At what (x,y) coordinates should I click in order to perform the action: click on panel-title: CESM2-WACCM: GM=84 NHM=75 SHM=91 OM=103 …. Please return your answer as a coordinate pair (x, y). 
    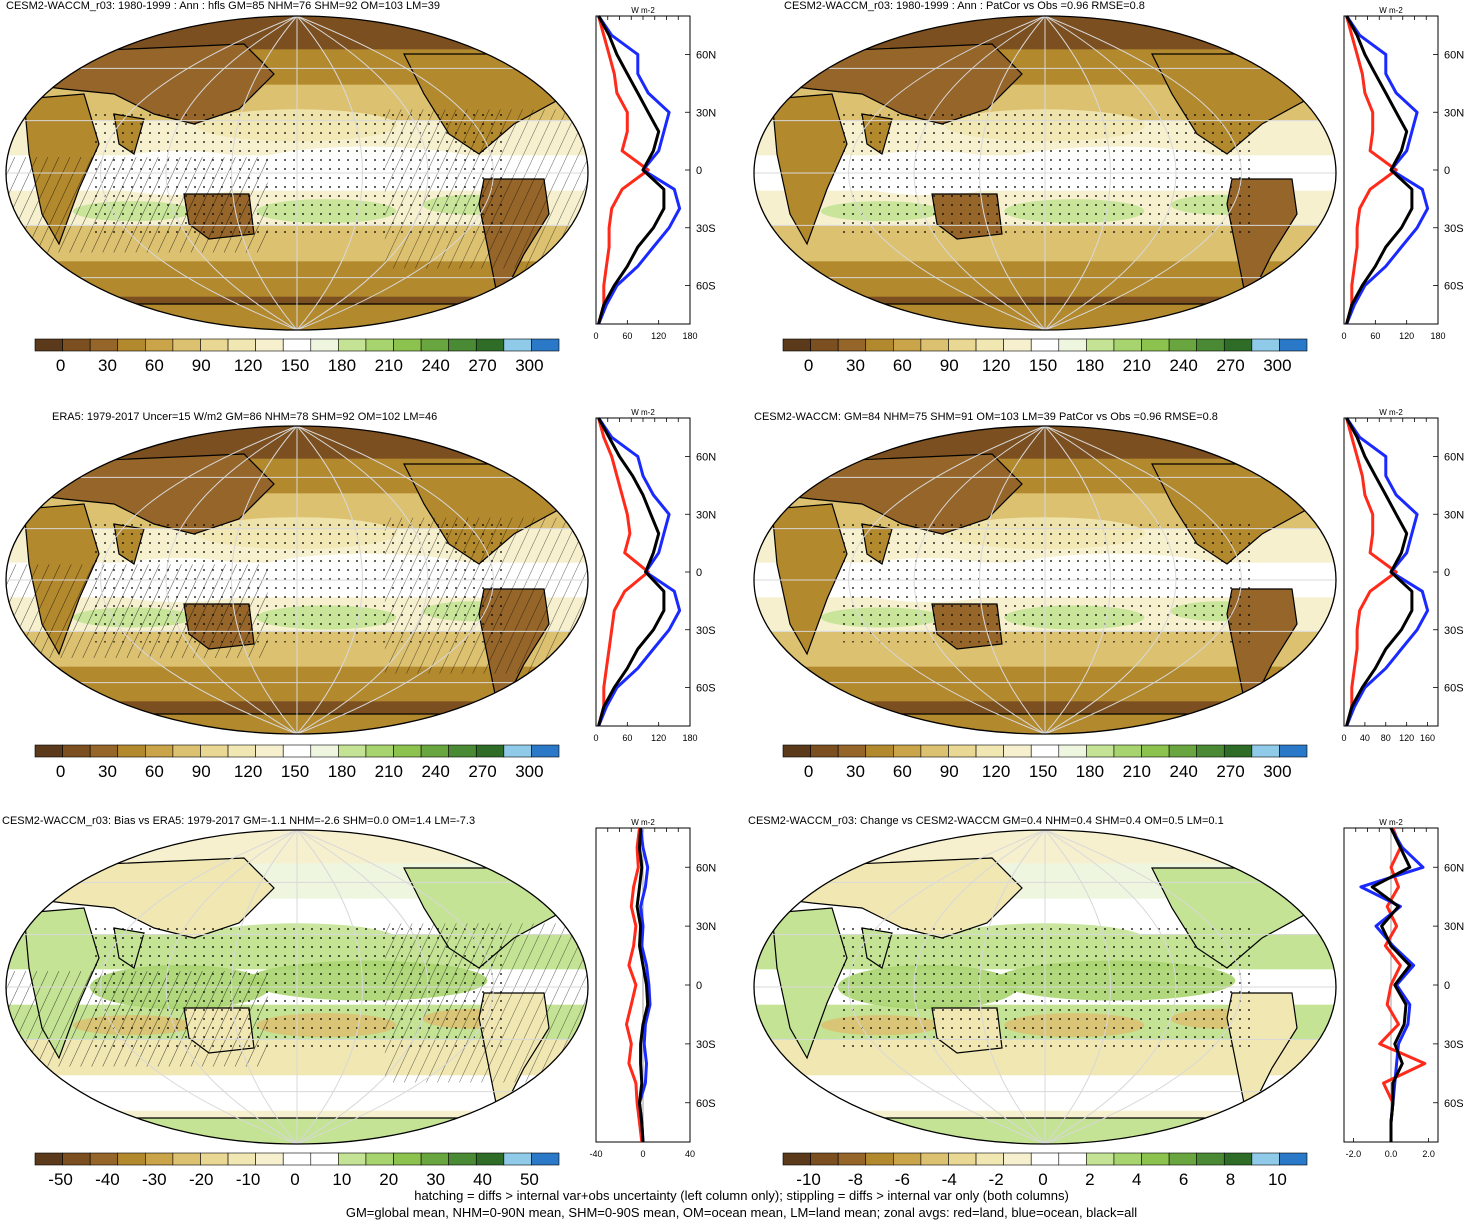
    Looking at the image, I should click on (986, 417).